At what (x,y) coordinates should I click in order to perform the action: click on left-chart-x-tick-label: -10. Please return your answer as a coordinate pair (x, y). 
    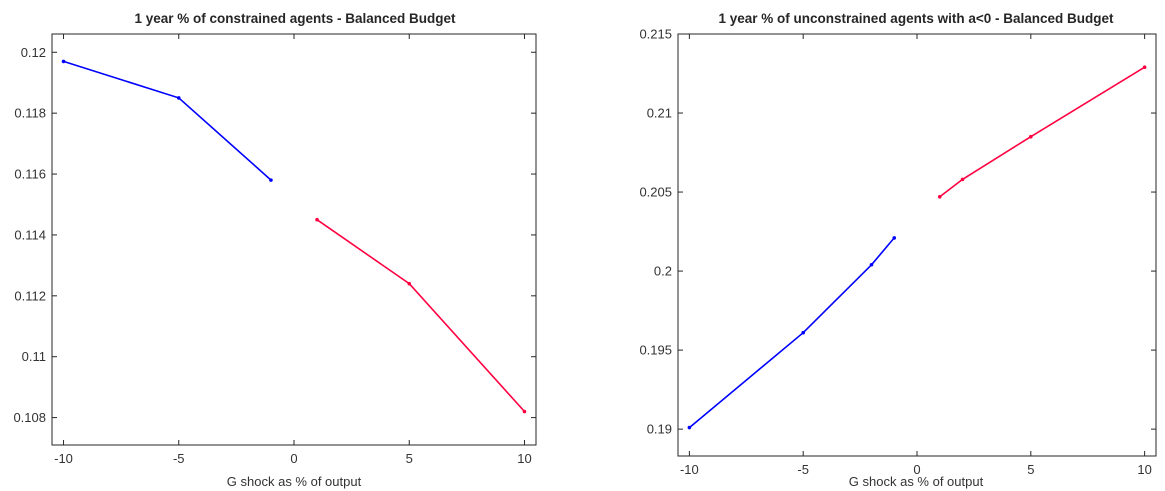
    Looking at the image, I should click on (63, 458).